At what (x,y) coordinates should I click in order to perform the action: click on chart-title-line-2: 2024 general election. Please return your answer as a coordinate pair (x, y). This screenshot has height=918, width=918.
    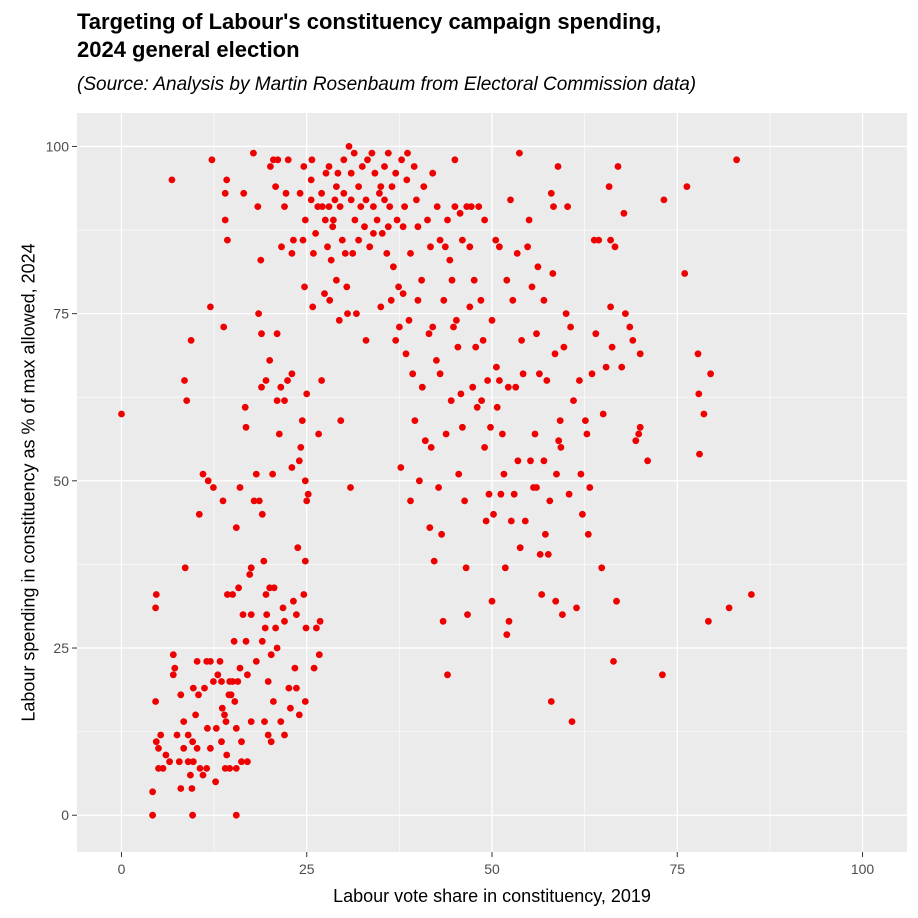
    Looking at the image, I should click on (188, 49).